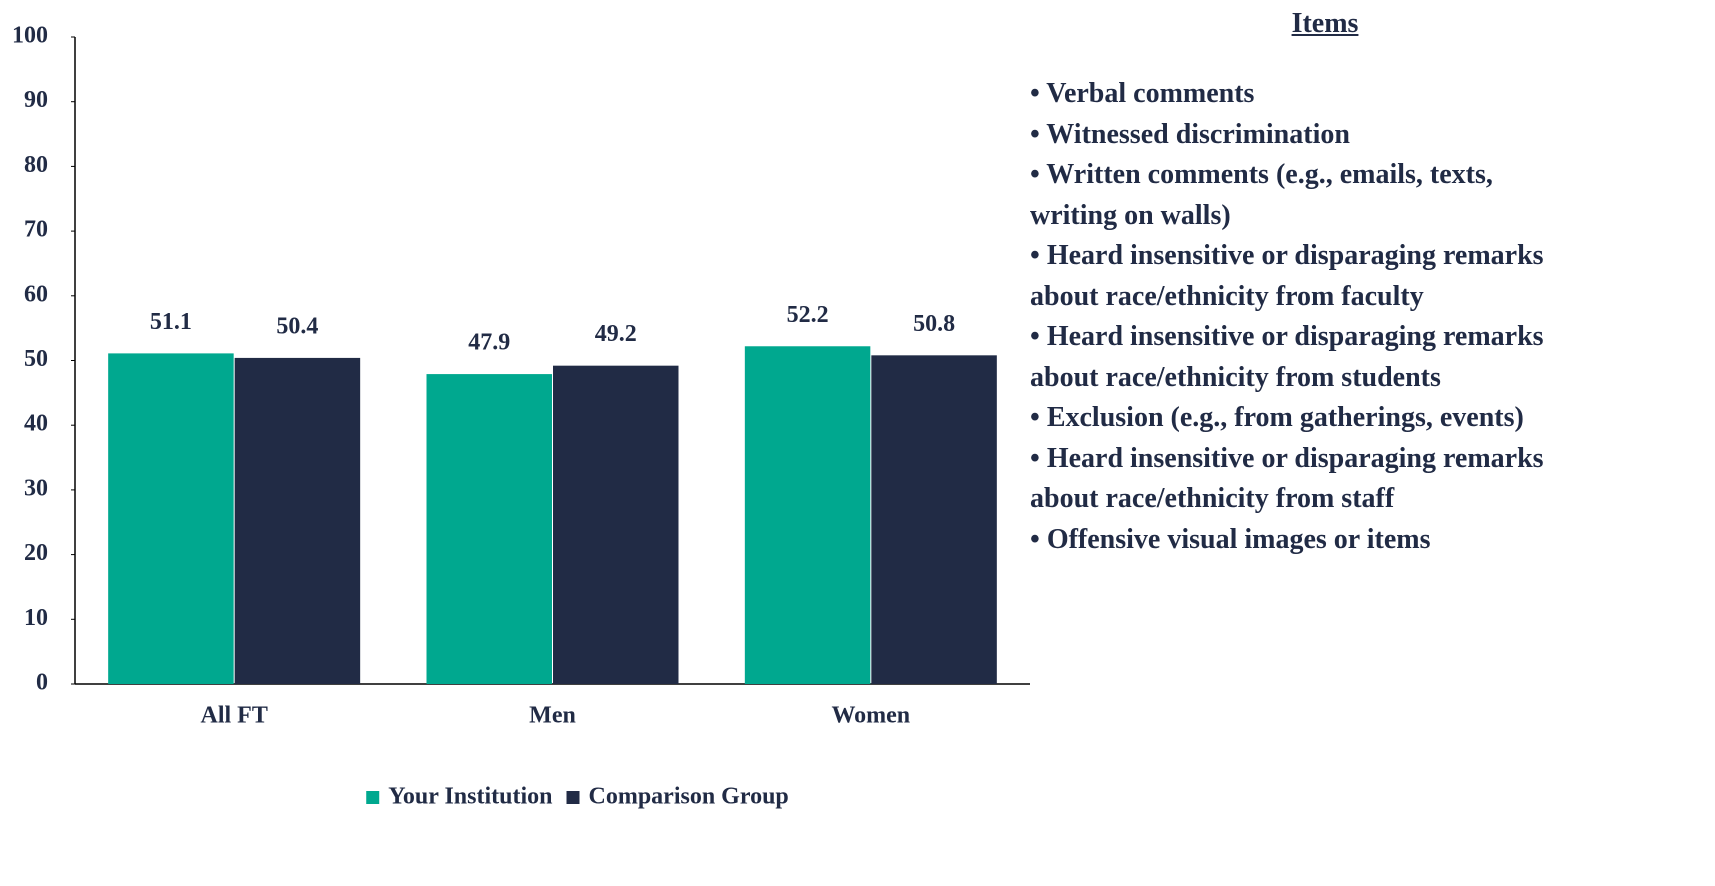 The width and height of the screenshot is (1715, 886). I want to click on panel-title: Items, so click(1325, 23).